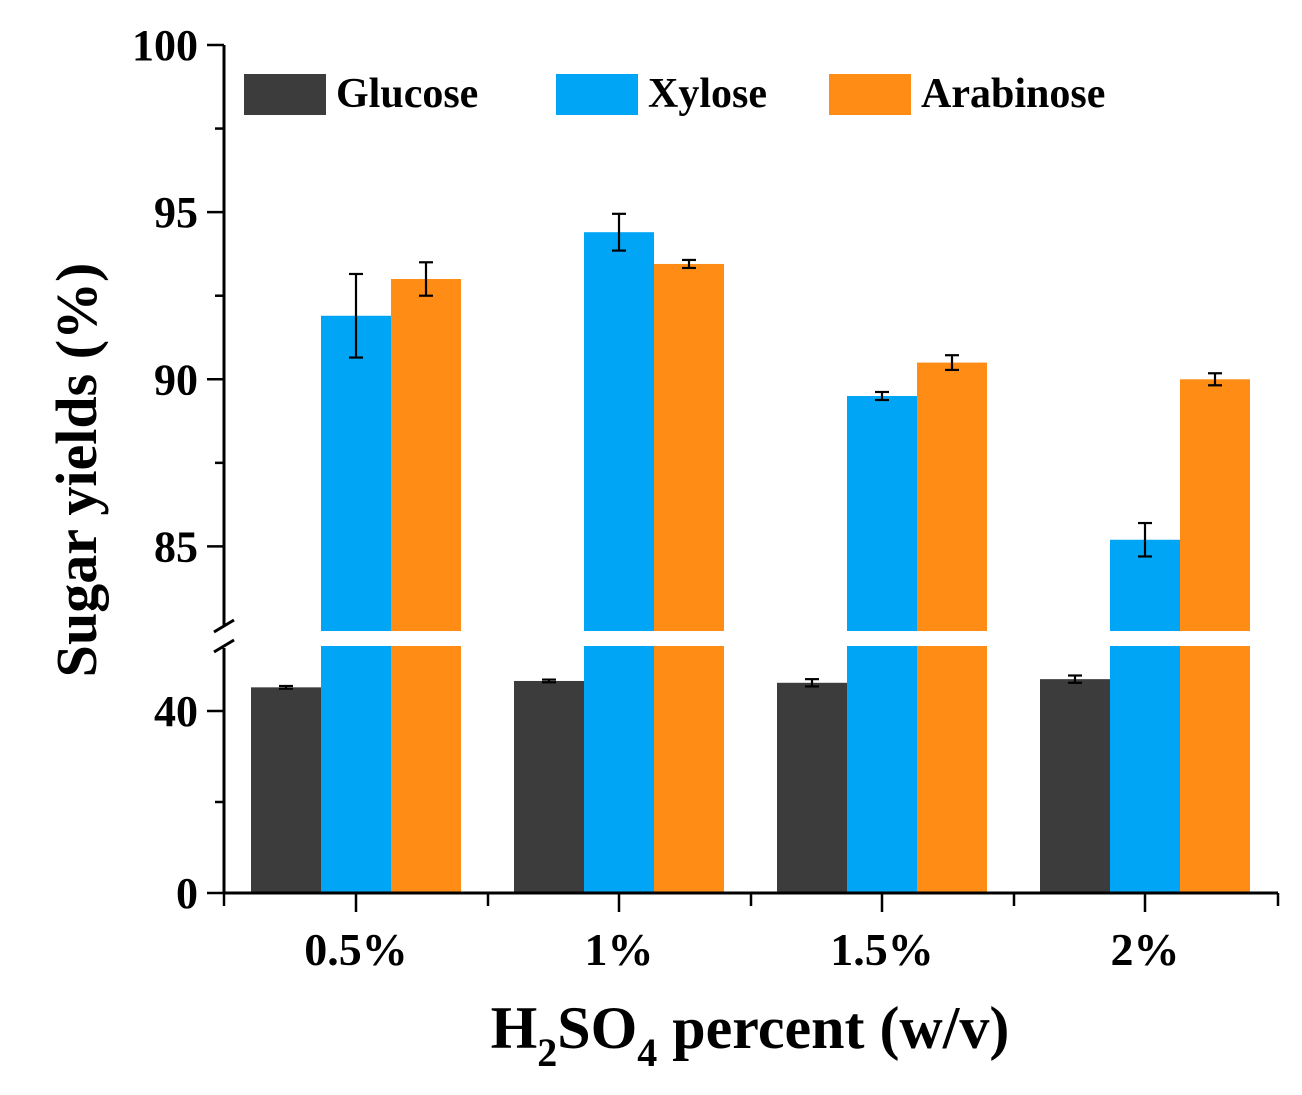 Image resolution: width=1302 pixels, height=1095 pixels. What do you see at coordinates (707, 94) in the screenshot?
I see `legend-label: Xylose` at bounding box center [707, 94].